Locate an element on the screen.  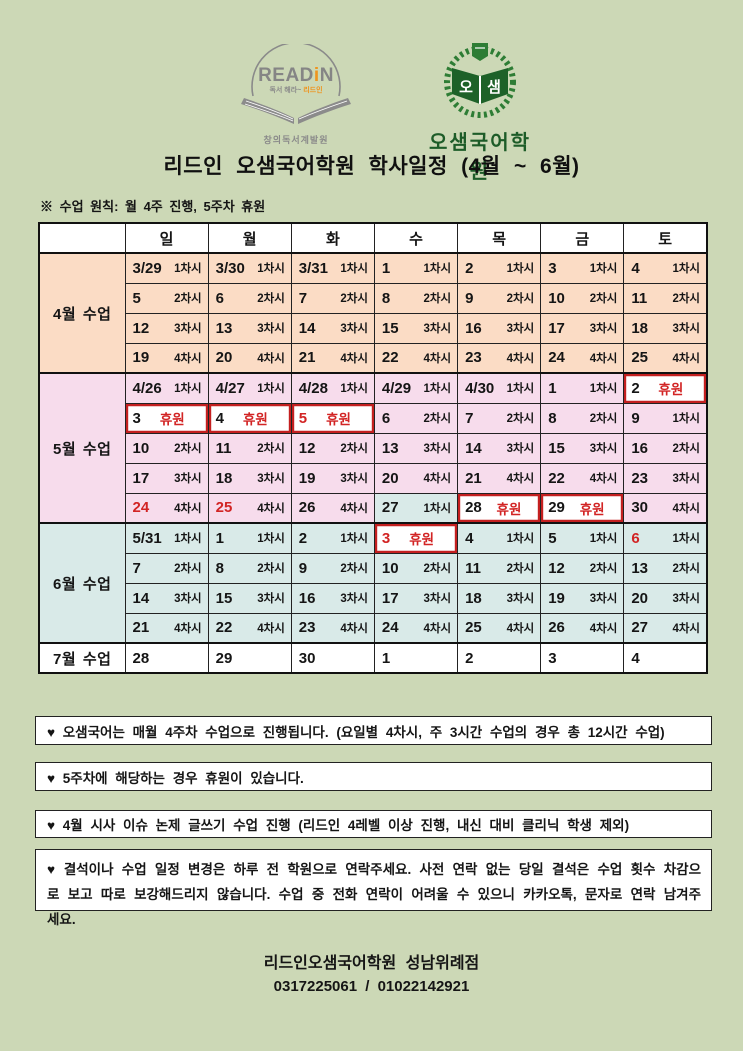
calendar-cell: 6 2차시 is located at coordinates (249, 298).